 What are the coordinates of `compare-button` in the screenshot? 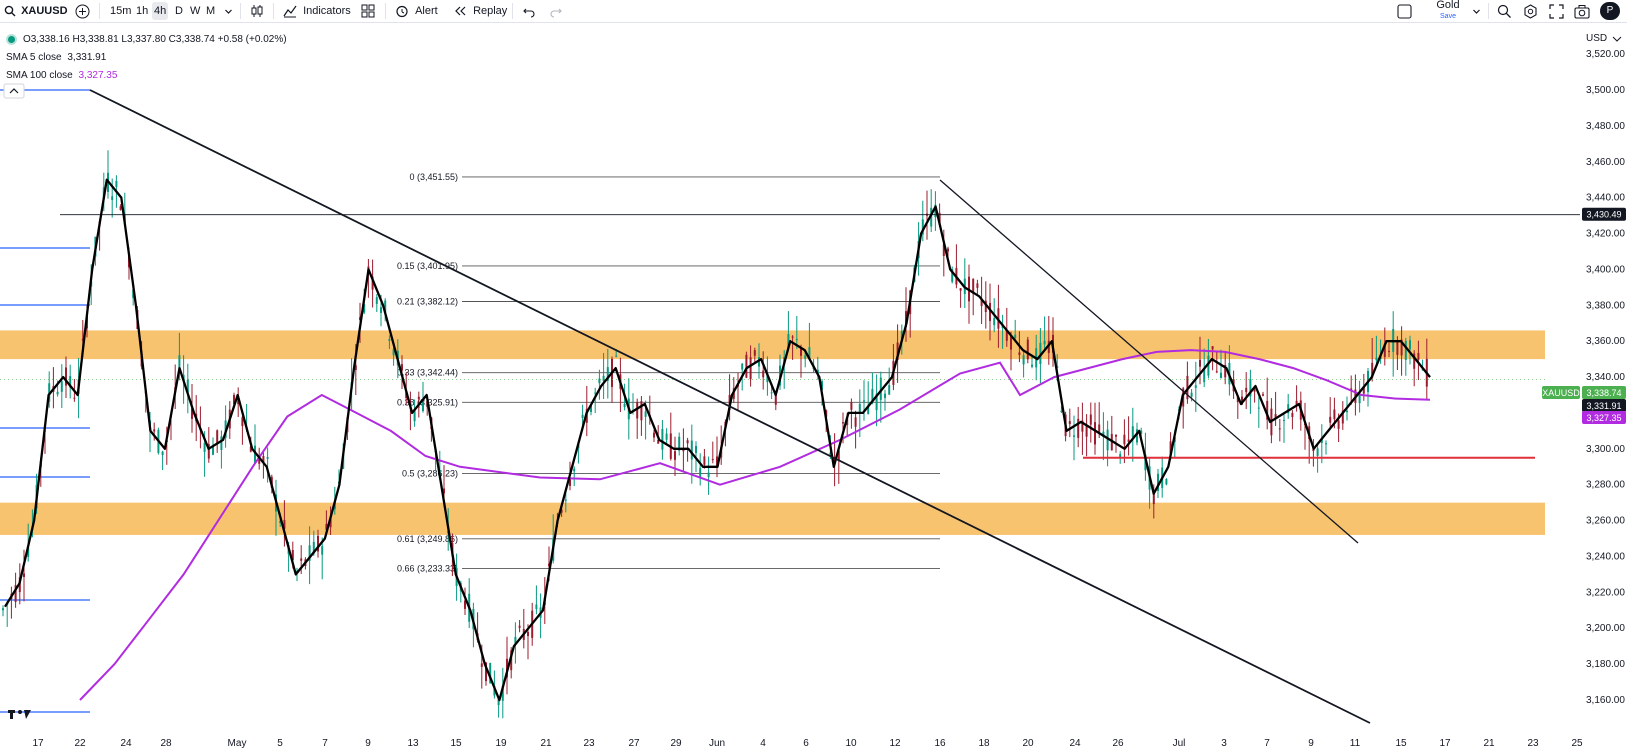 It's located at (82, 11).